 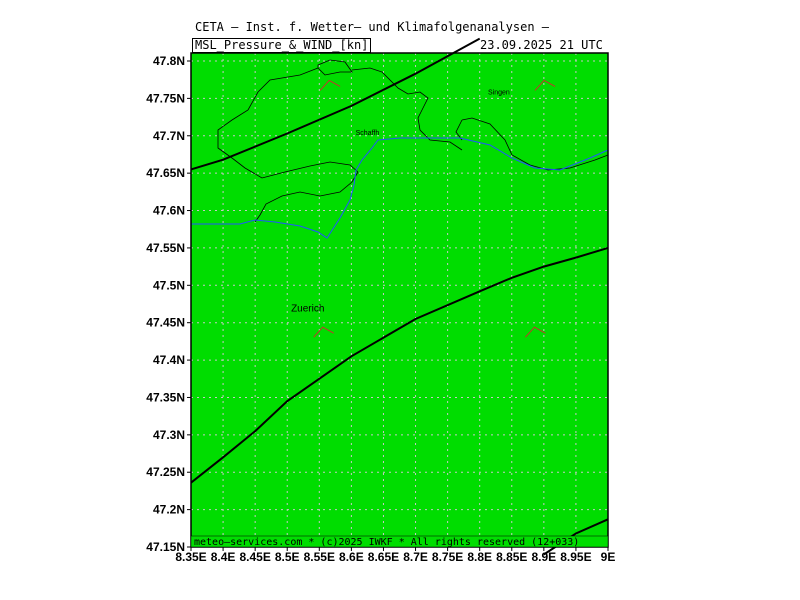 What do you see at coordinates (165, 547) in the screenshot?
I see `y-tick-label: 47.15N` at bounding box center [165, 547].